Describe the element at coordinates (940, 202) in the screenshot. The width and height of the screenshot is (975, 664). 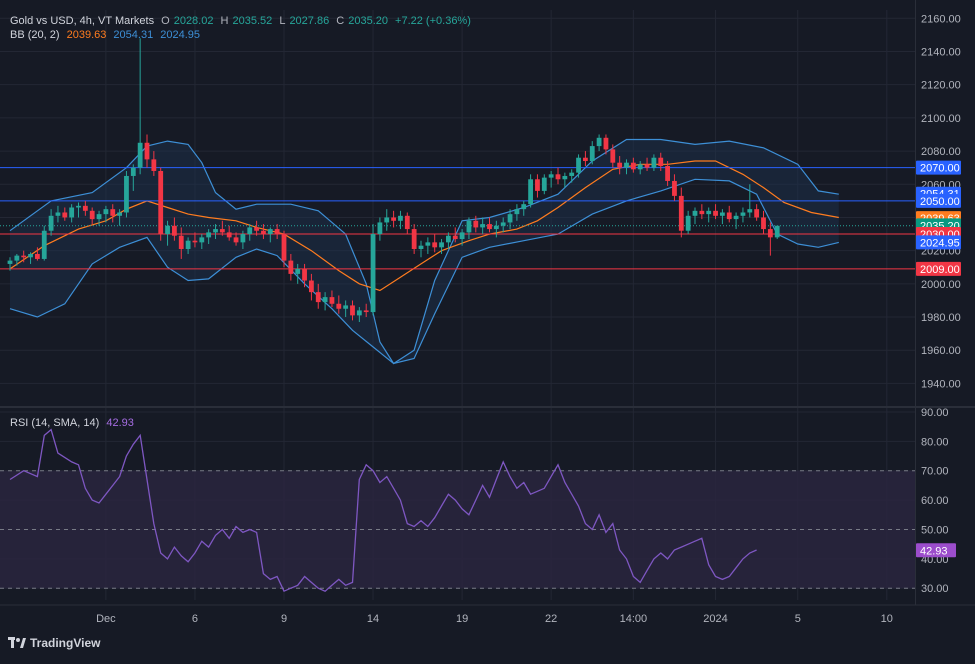
I see `price-tag-label: 2050.00` at that location.